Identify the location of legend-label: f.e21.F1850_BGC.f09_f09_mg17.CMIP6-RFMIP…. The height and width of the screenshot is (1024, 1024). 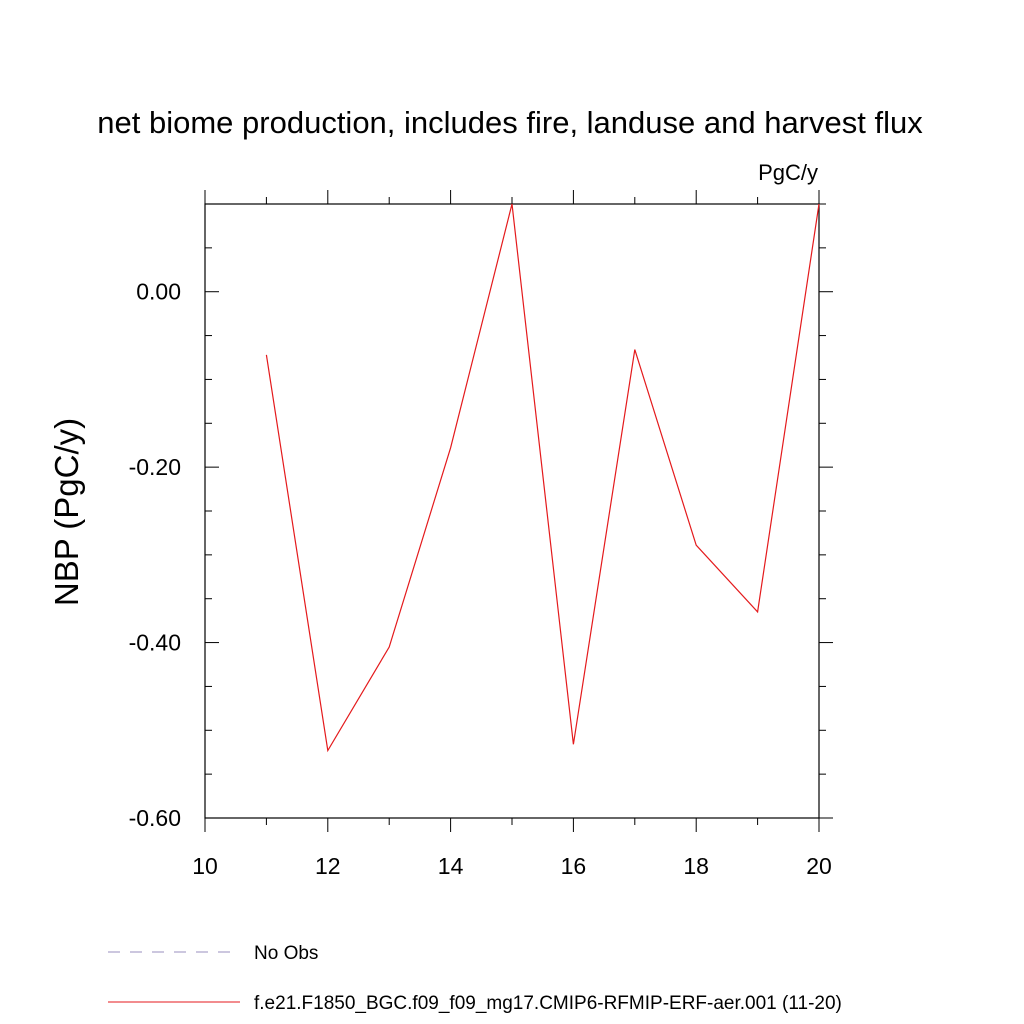
(548, 1003).